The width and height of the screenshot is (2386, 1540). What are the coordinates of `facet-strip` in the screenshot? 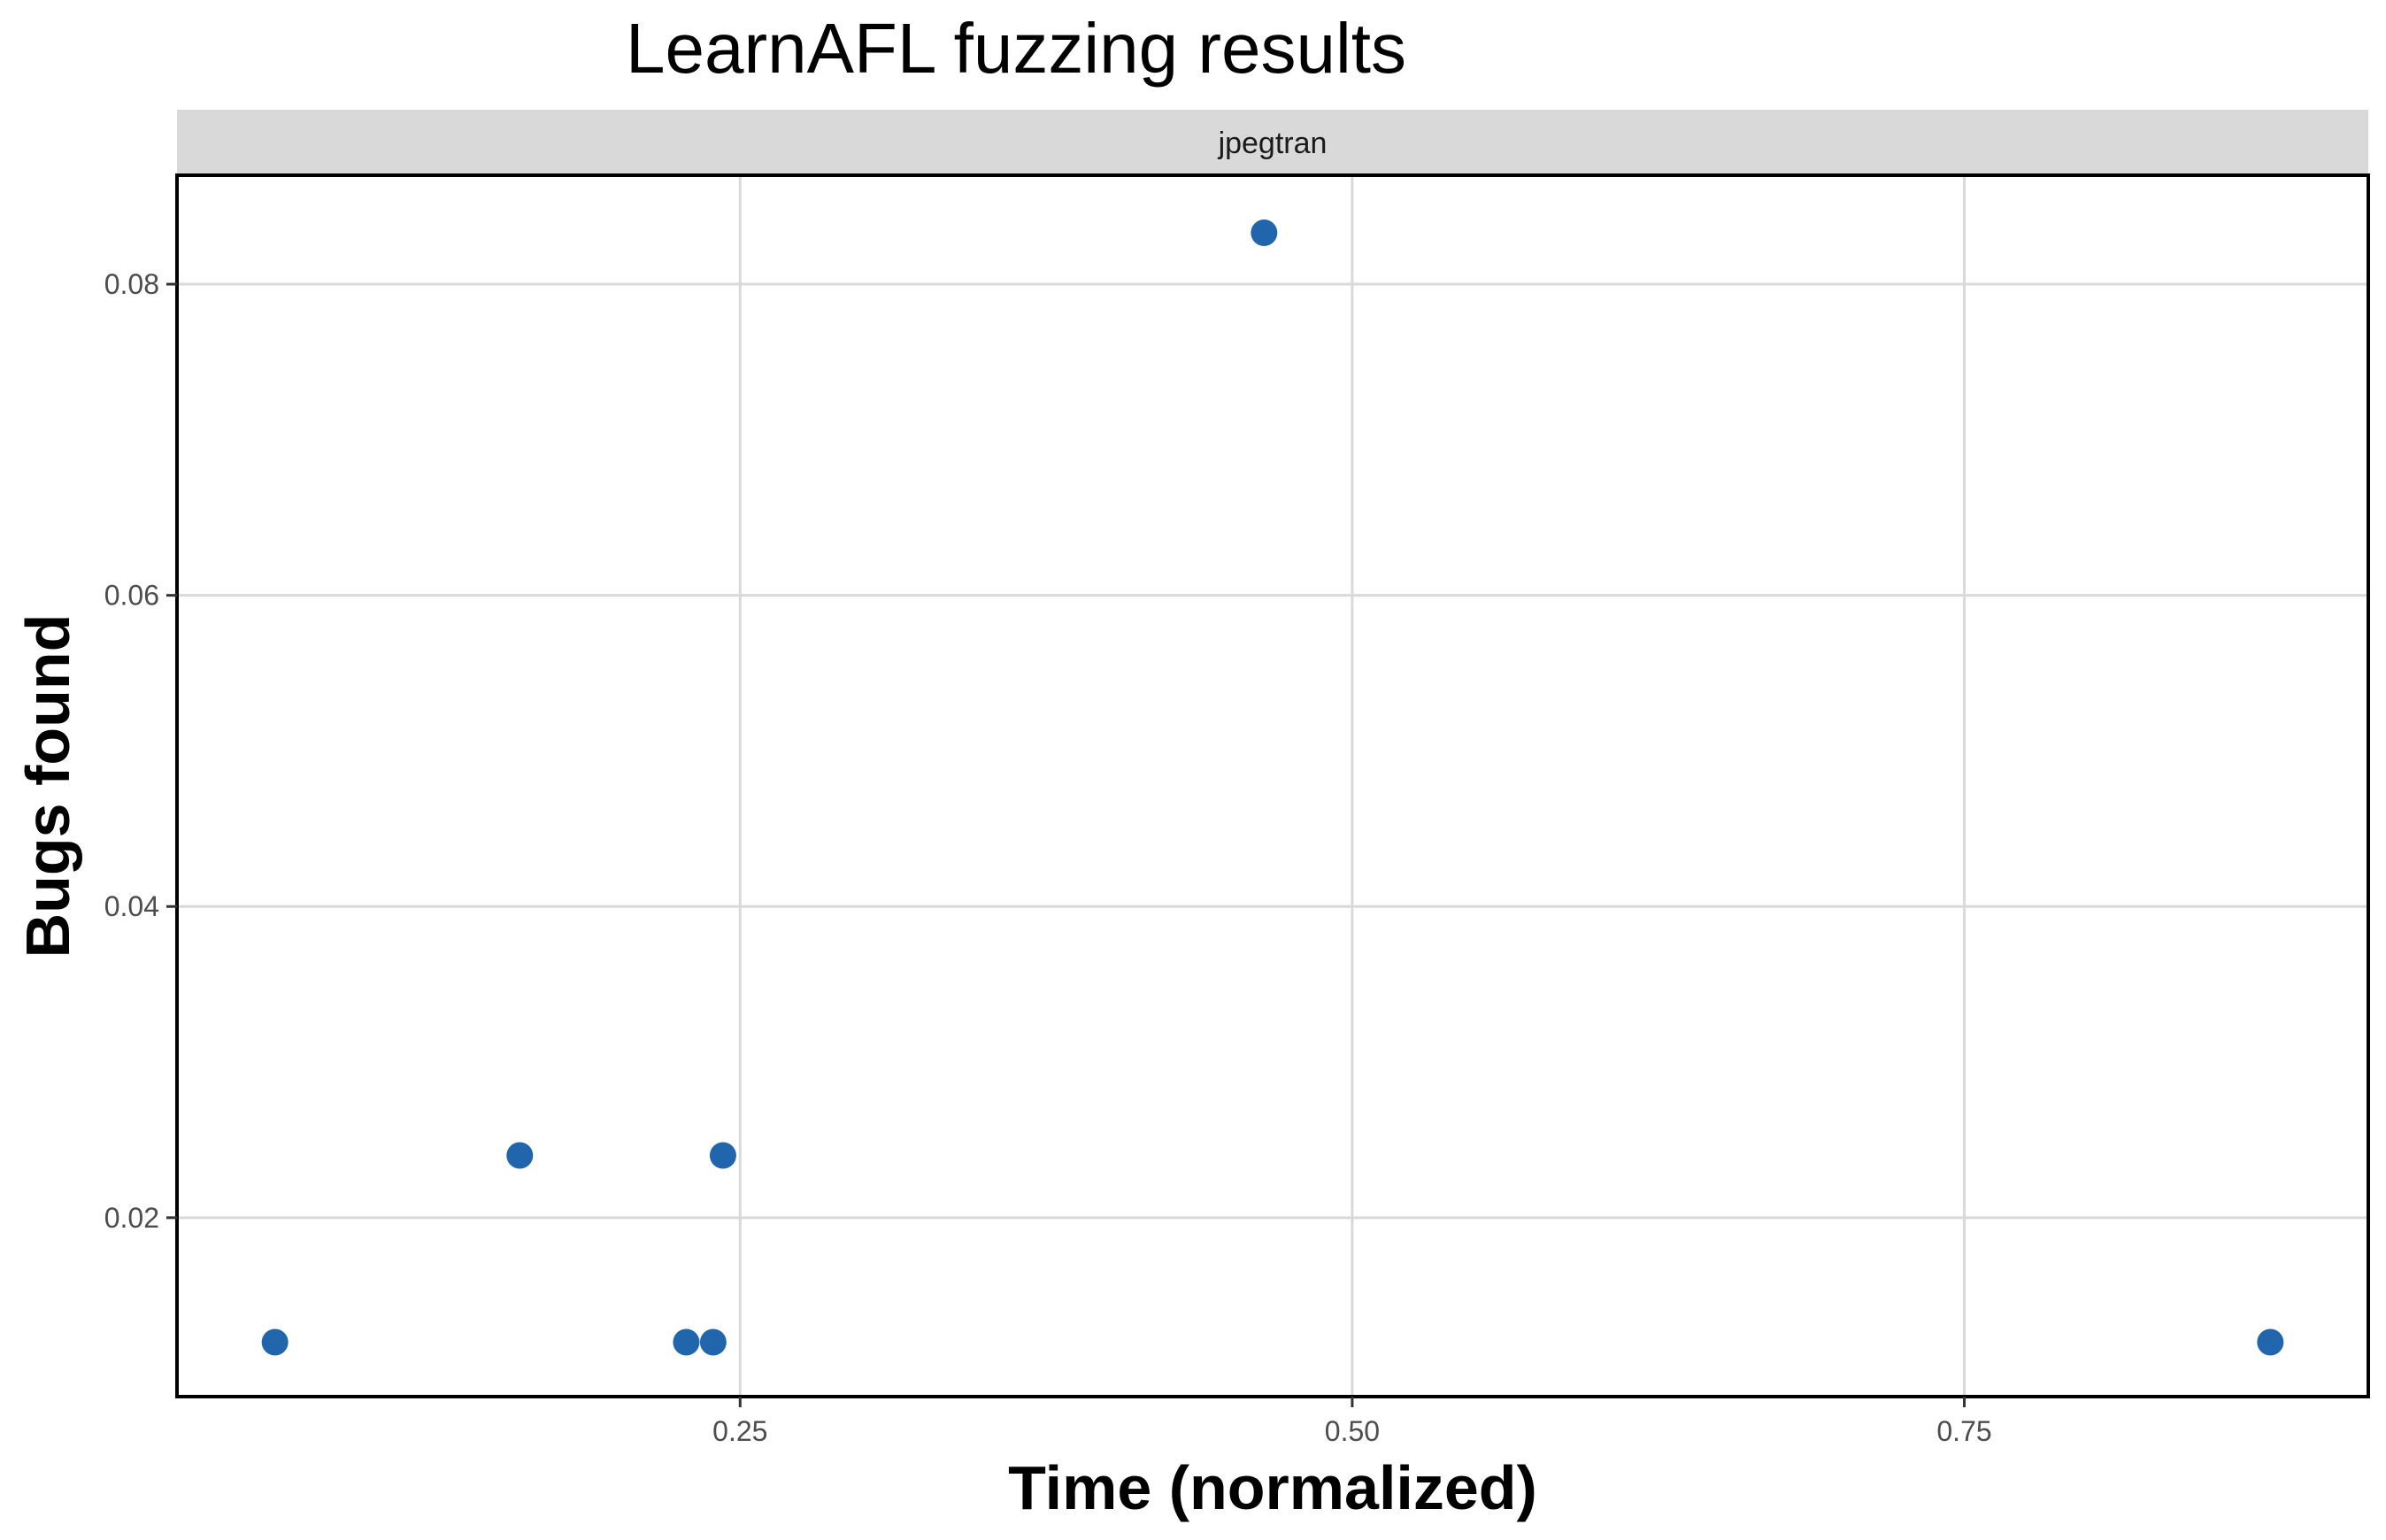 It's located at (1272, 142).